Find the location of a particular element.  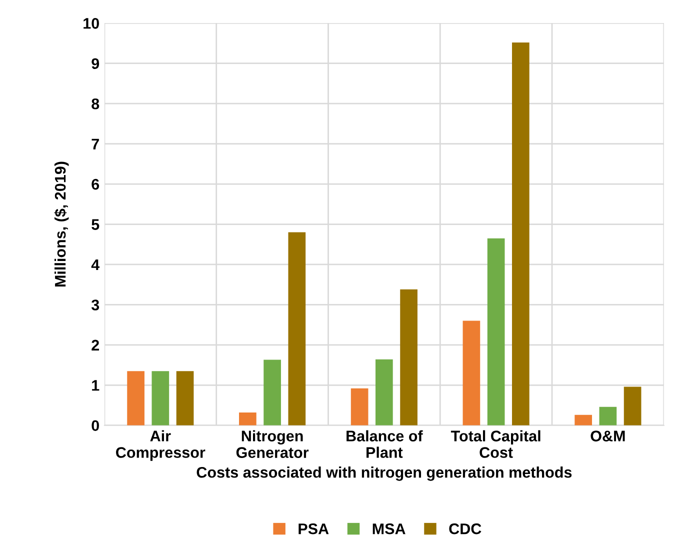

y-tick-label: 6 is located at coordinates (96, 184).